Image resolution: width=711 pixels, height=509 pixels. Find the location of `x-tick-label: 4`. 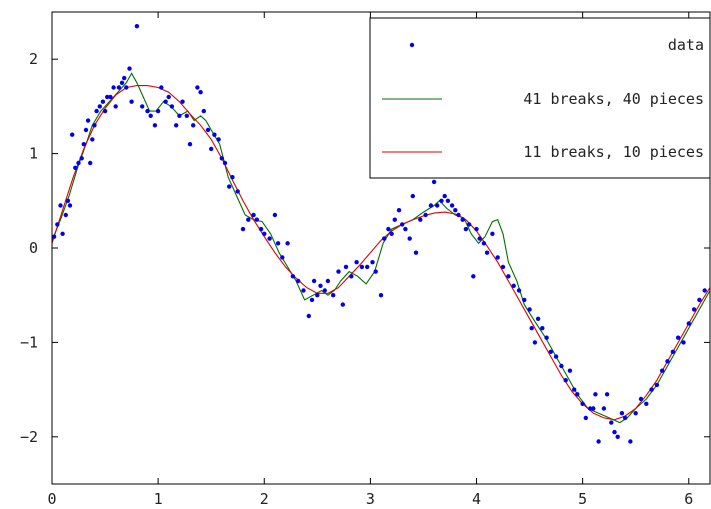

x-tick-label: 4 is located at coordinates (476, 499).